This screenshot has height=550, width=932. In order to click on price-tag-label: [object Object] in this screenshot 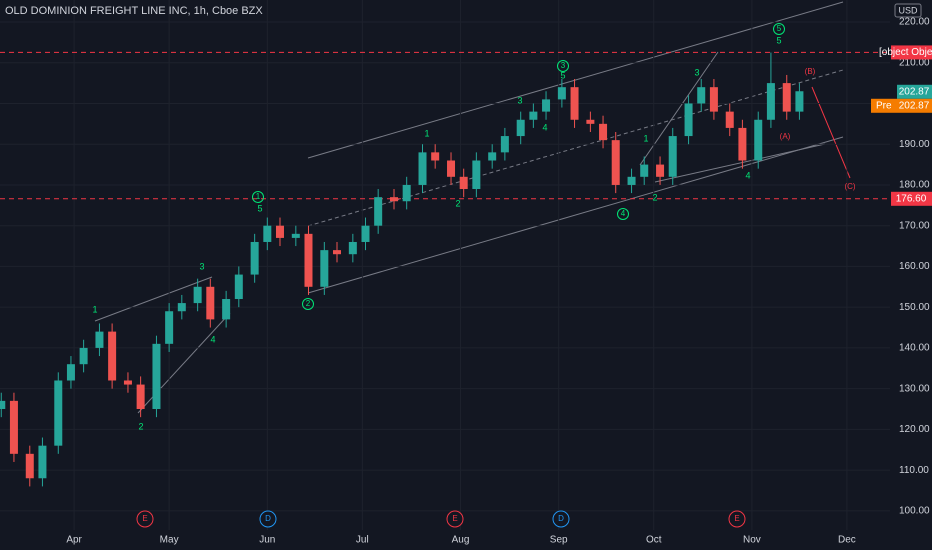, I will do `click(905, 52)`.